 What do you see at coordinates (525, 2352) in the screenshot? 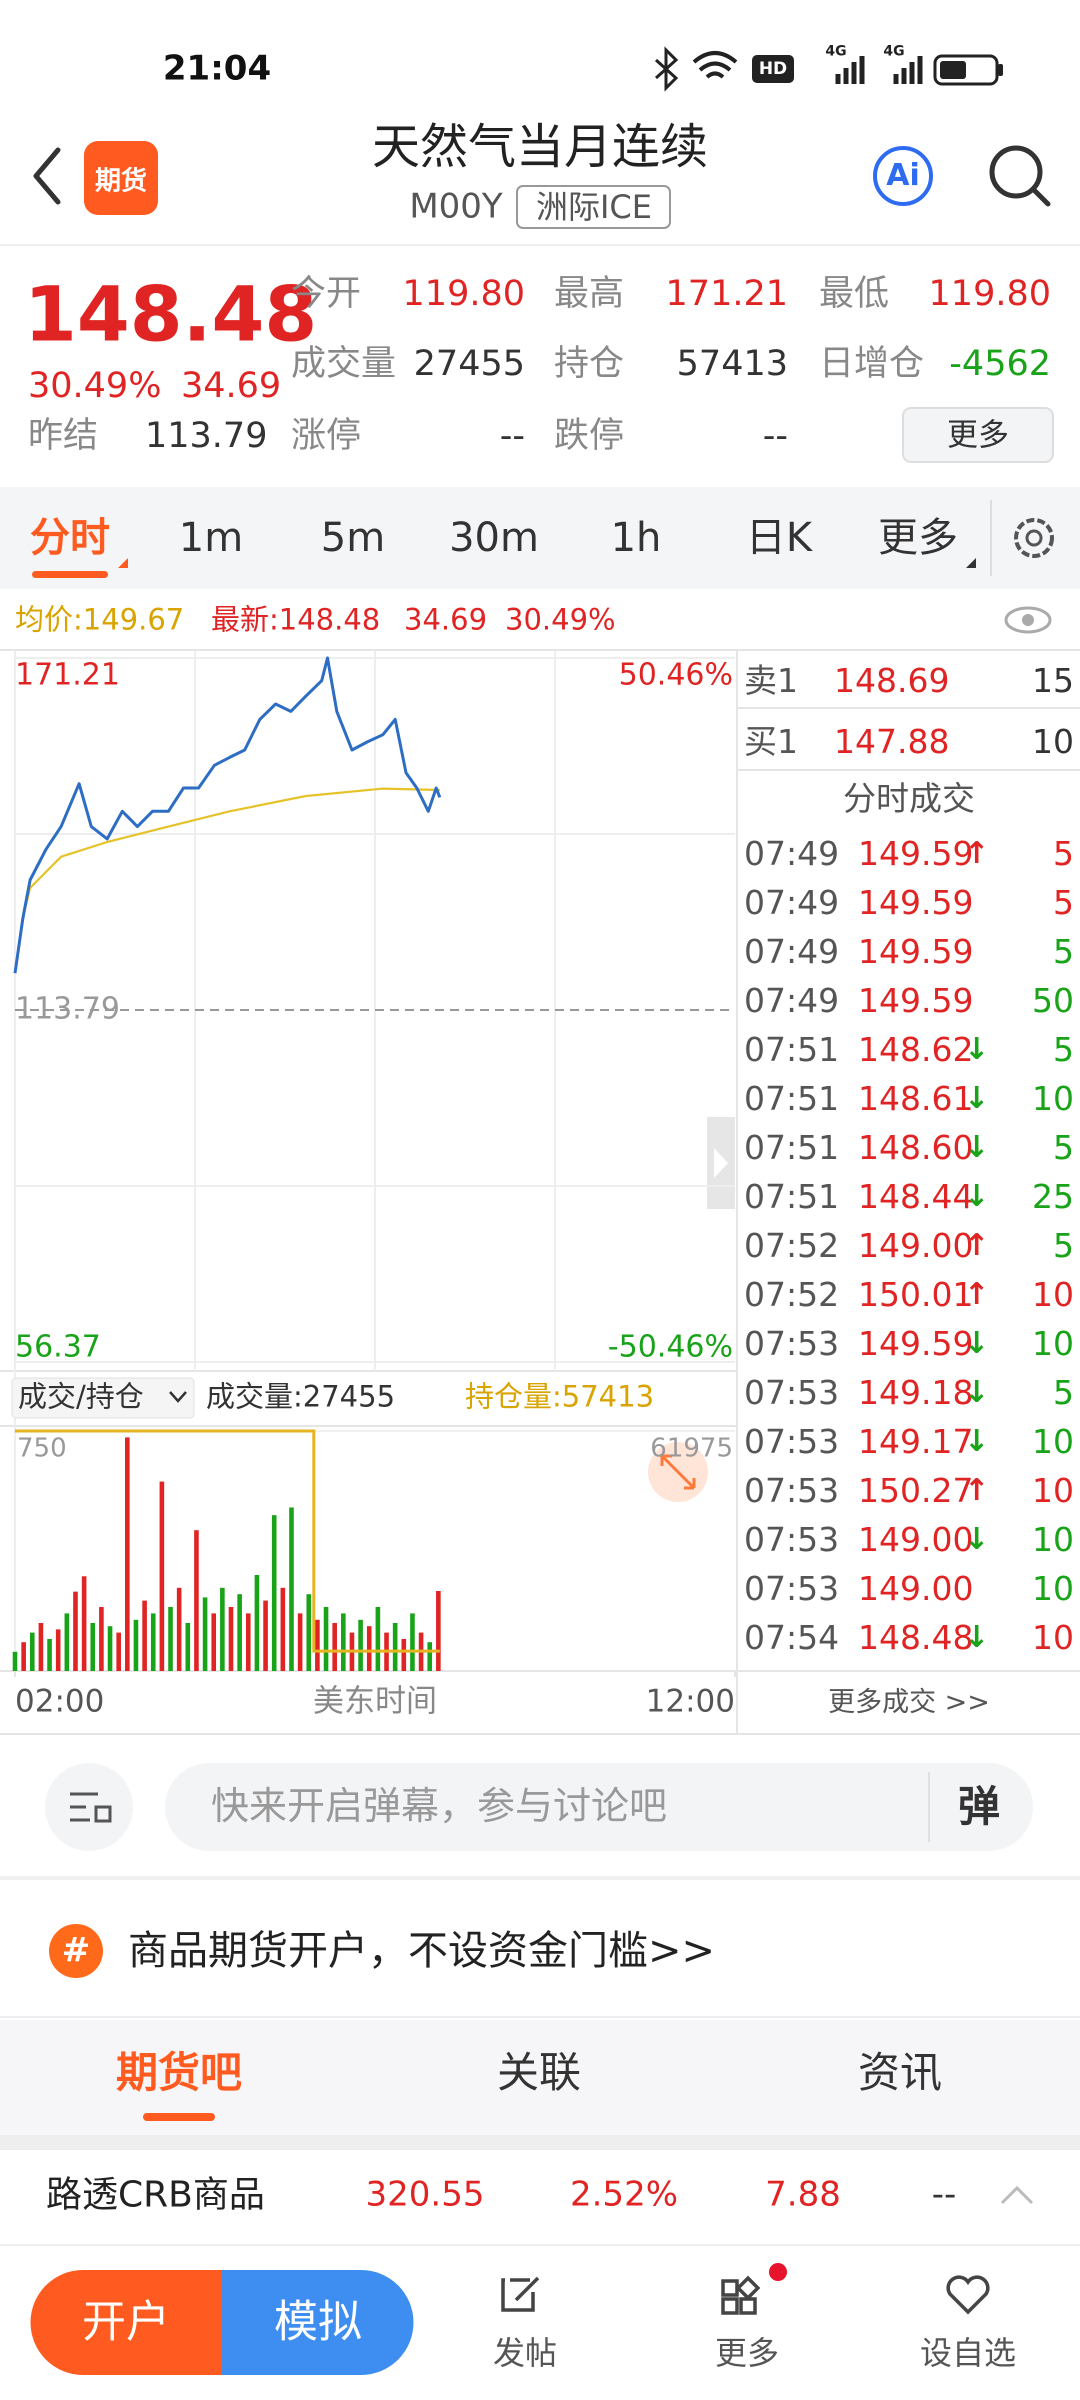
I see `nav-item-label: 发帖` at bounding box center [525, 2352].